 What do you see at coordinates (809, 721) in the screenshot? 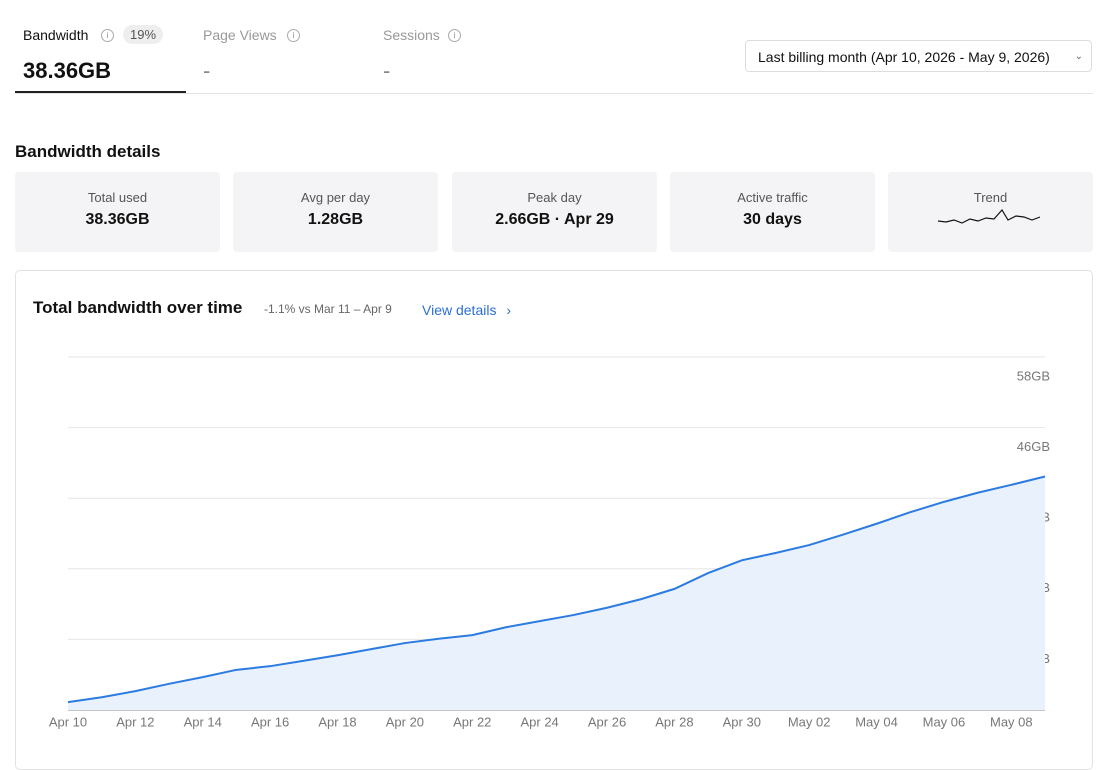
I see `x-tick-label: May 02` at bounding box center [809, 721].